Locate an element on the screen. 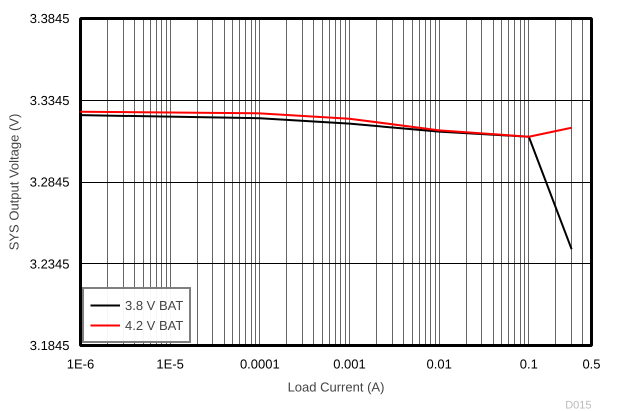  legend-label: 3.8 V BAT is located at coordinates (154, 305).